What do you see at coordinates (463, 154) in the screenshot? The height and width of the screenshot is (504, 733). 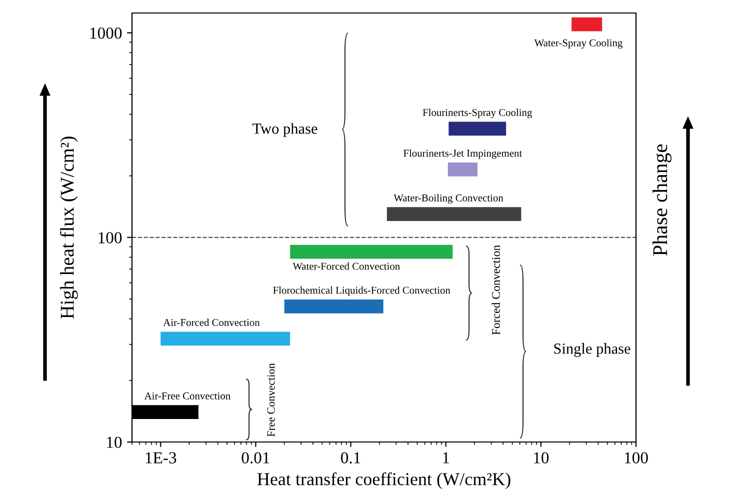 I see `series-label: Flourinerts-Jet Impingement` at bounding box center [463, 154].